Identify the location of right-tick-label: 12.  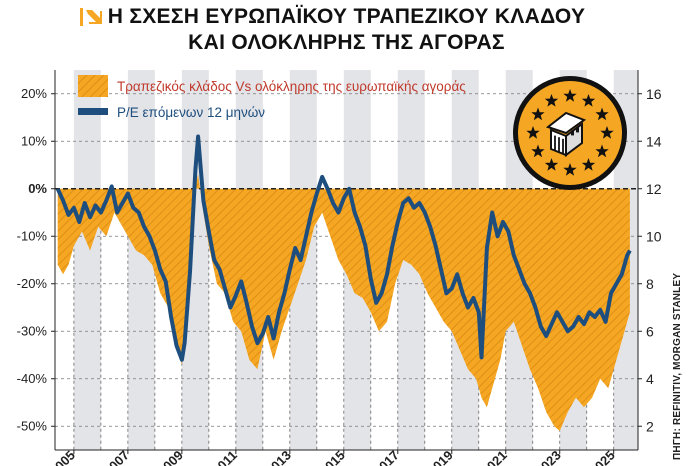
(654, 189).